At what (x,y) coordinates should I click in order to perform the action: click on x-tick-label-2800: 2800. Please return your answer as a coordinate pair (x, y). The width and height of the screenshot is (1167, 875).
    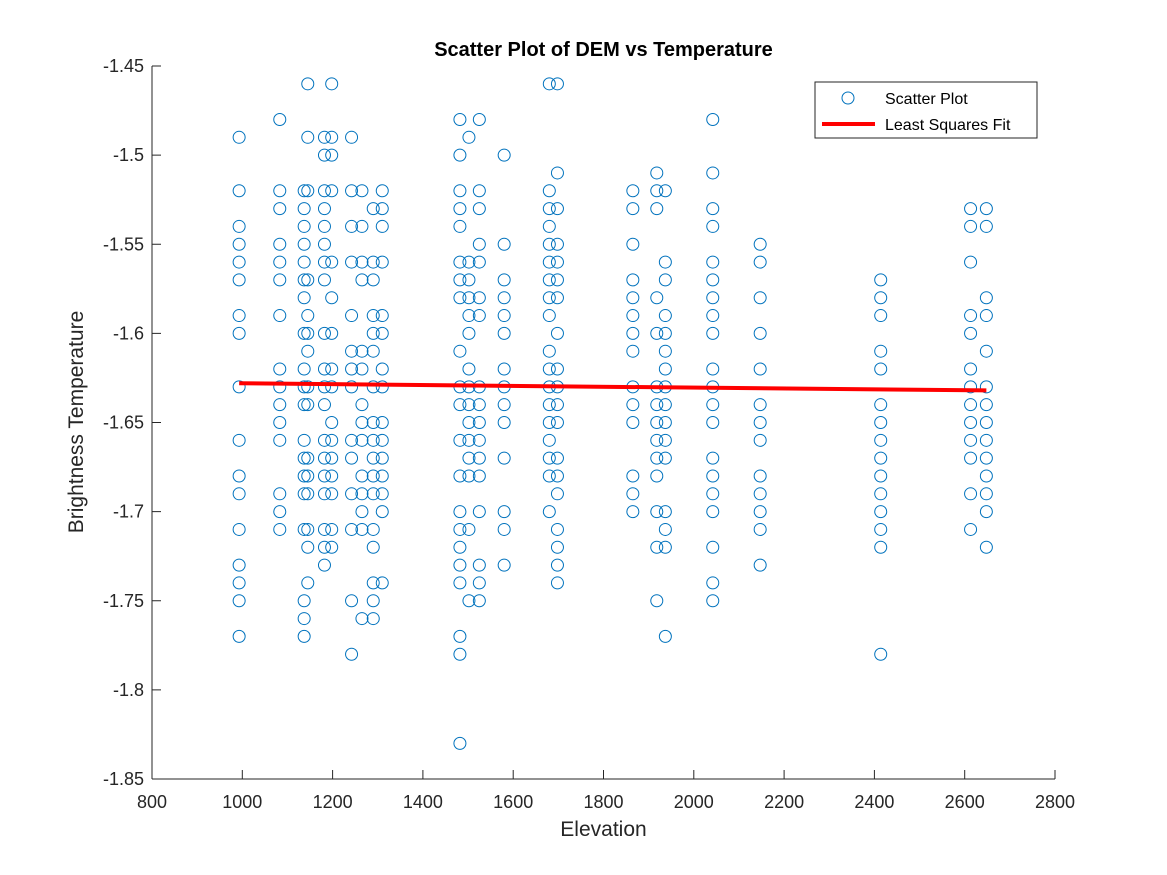
    Looking at the image, I should click on (1055, 802).